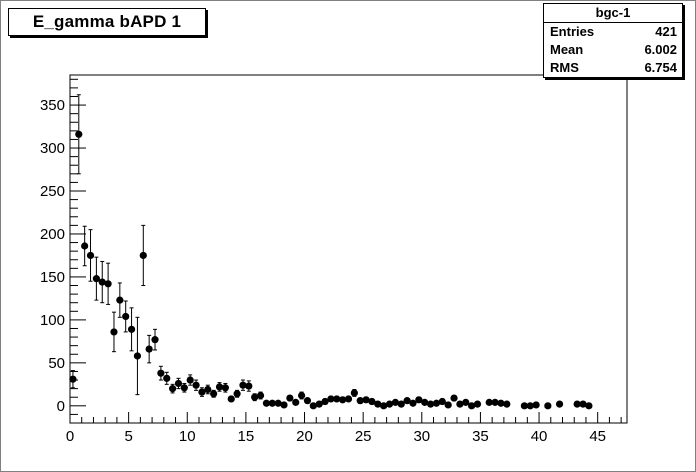 The height and width of the screenshot is (472, 696). Describe the element at coordinates (613, 68) in the screenshot. I see `stats-row-rms: RMS 6.754` at that location.